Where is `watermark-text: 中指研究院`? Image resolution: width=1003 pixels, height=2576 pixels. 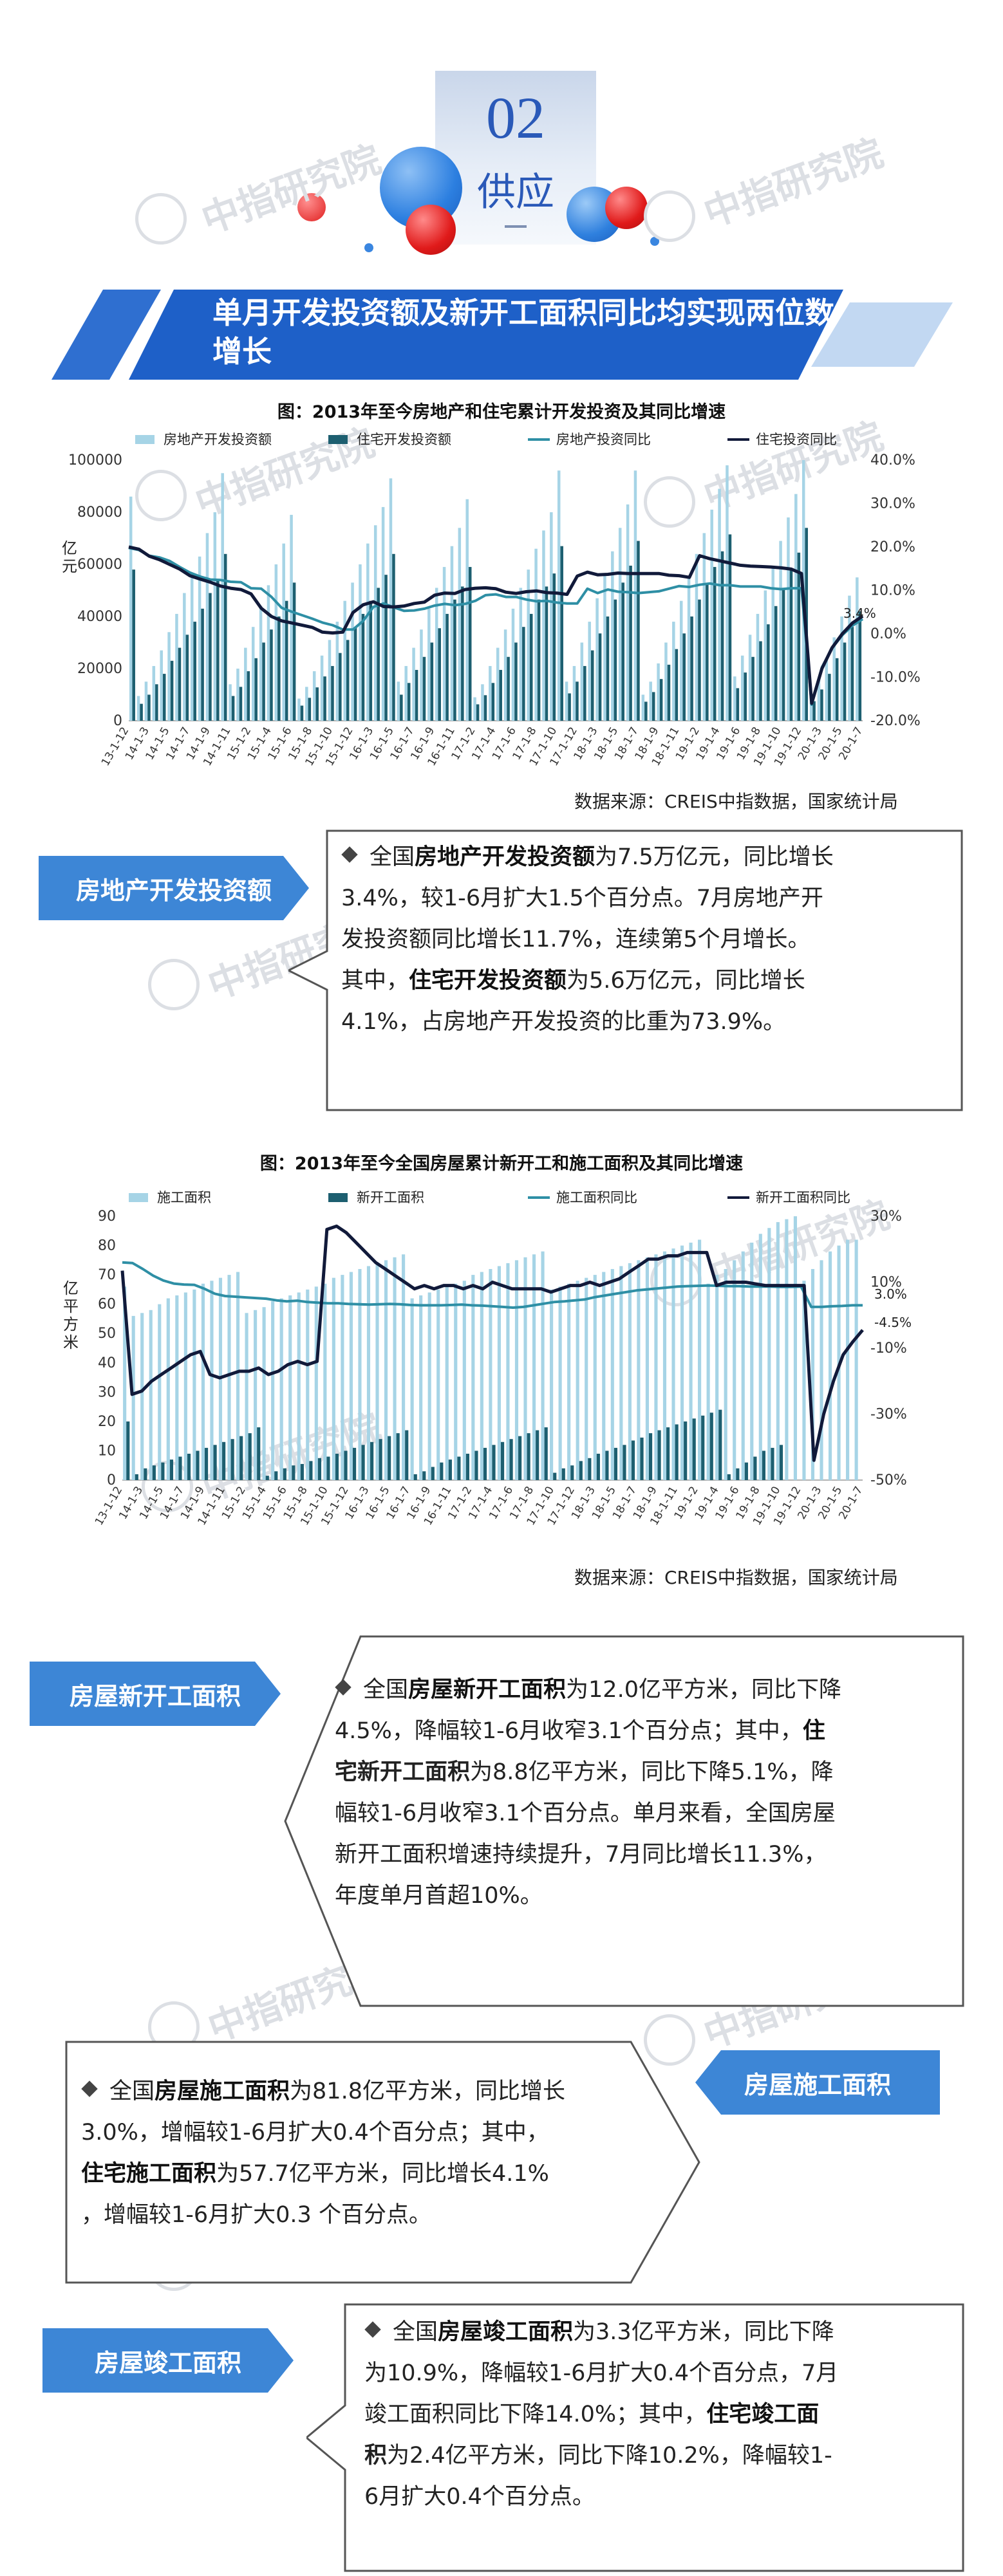
watermark-text: 中指研究院 is located at coordinates (793, 183).